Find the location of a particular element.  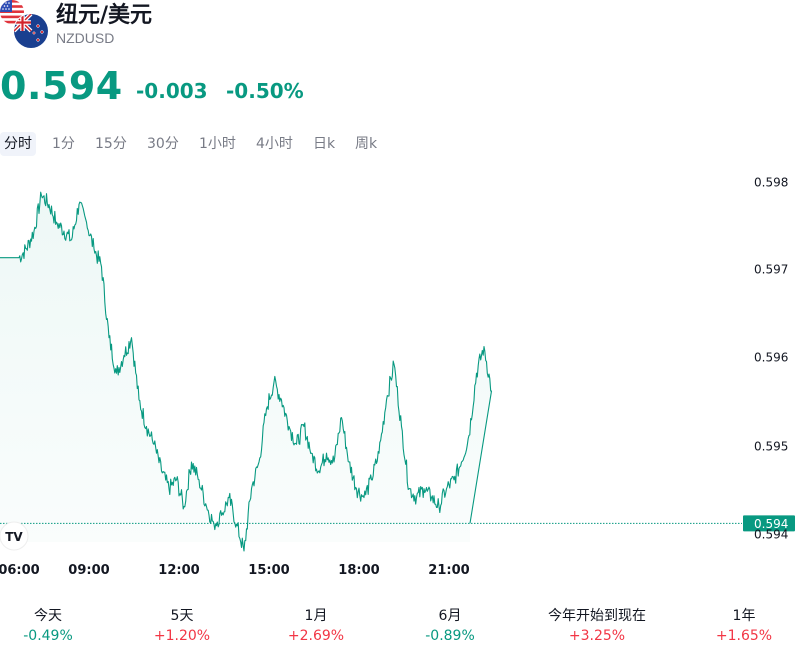

x-tick-label: 12:00 is located at coordinates (178, 570).